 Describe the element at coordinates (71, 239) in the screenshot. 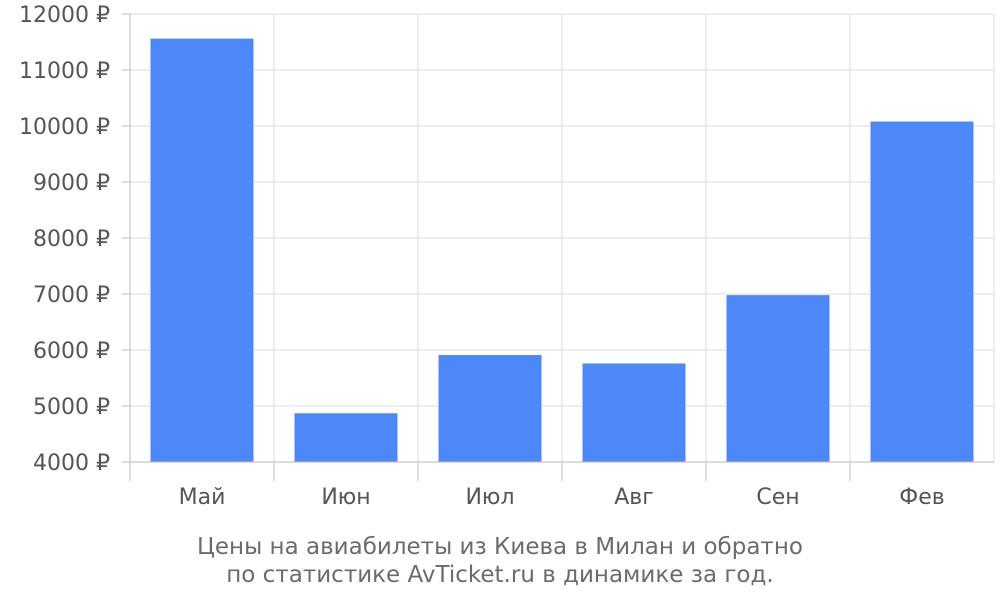

I see `y-tick-label: 8000 ₽` at that location.